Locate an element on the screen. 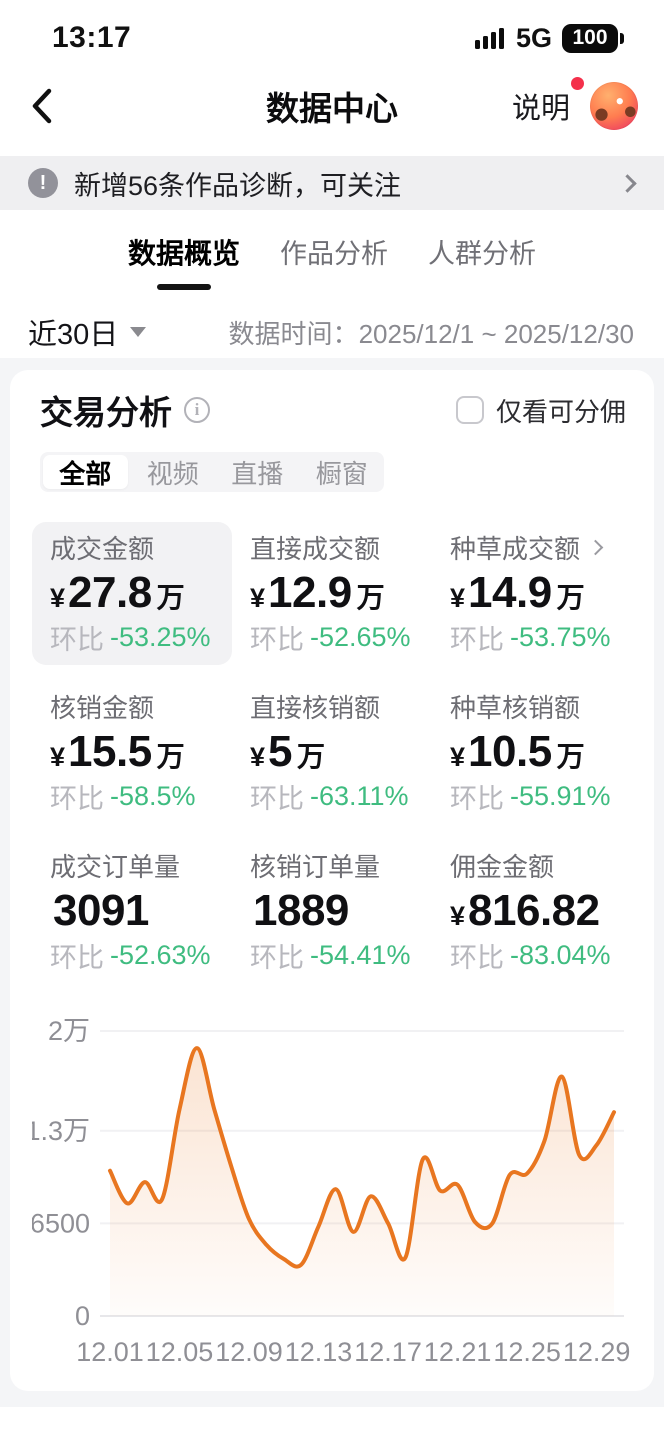  help-label: 说明 is located at coordinates (540, 109).